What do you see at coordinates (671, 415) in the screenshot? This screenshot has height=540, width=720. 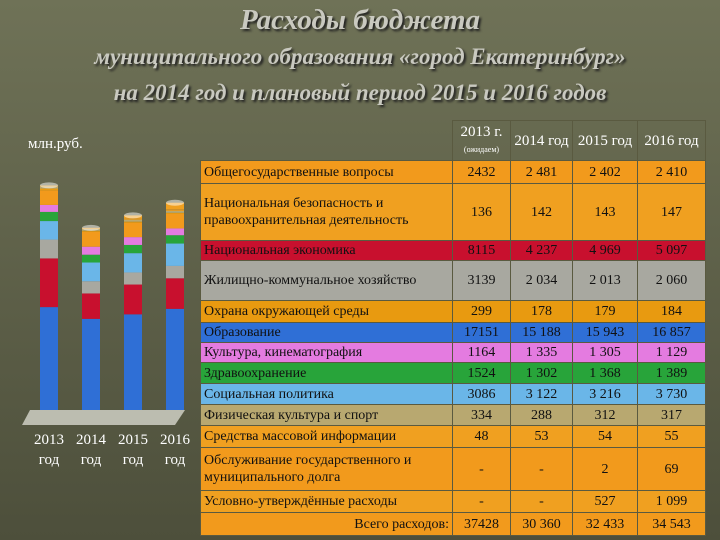 I see `value-cell: 317` at bounding box center [671, 415].